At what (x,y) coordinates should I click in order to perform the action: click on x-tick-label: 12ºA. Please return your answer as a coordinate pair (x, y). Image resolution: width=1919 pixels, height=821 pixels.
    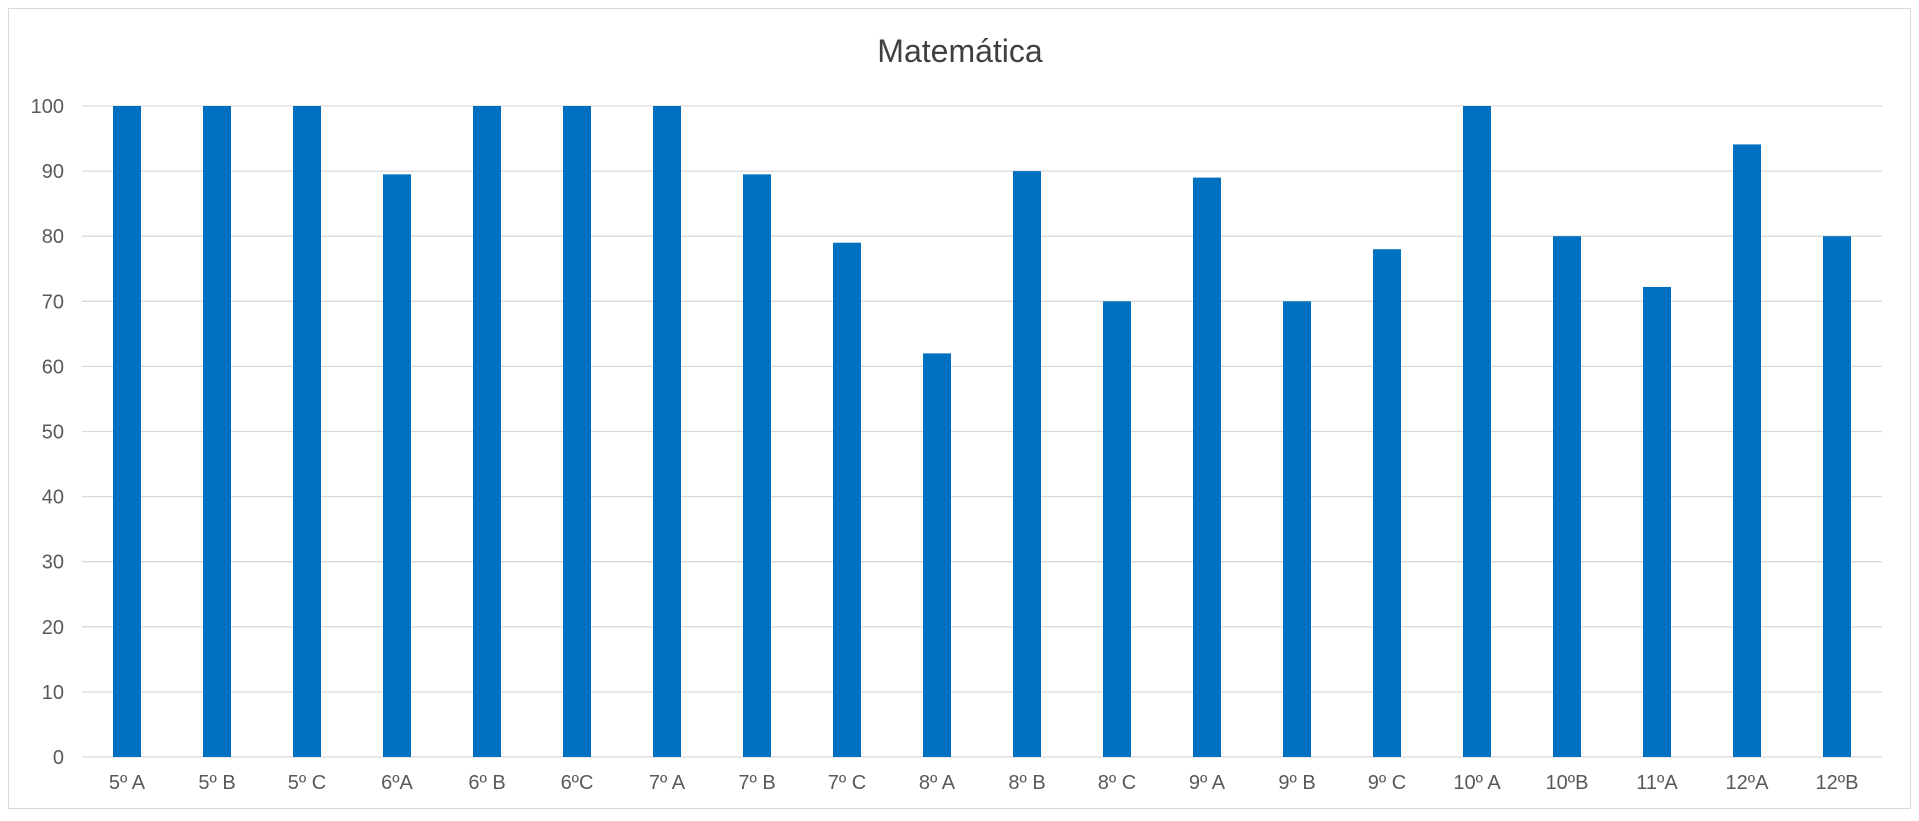
    Looking at the image, I should click on (1748, 783).